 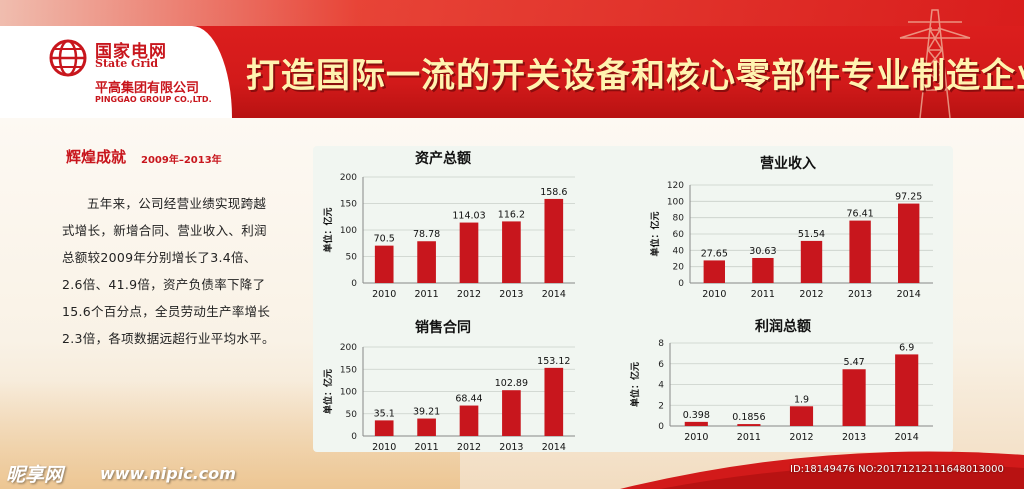 I want to click on state-grid-name-cn: 国家电网, so click(x=131, y=52).